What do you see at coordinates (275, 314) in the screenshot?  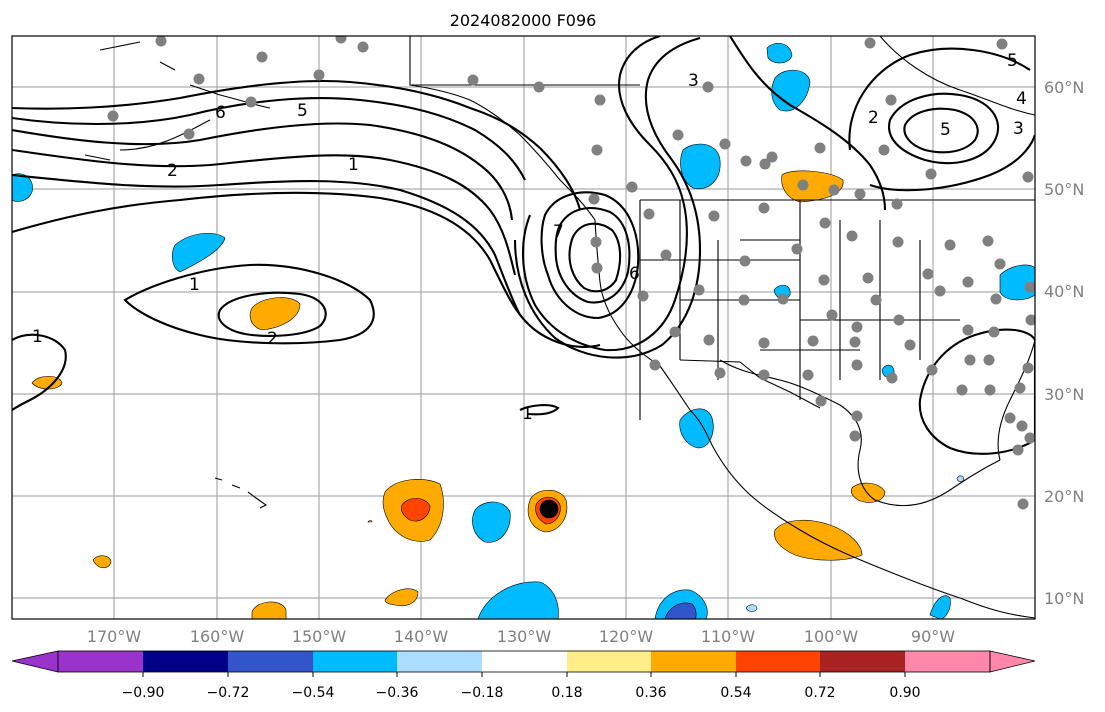 I see `pos-blob-pacific-center` at bounding box center [275, 314].